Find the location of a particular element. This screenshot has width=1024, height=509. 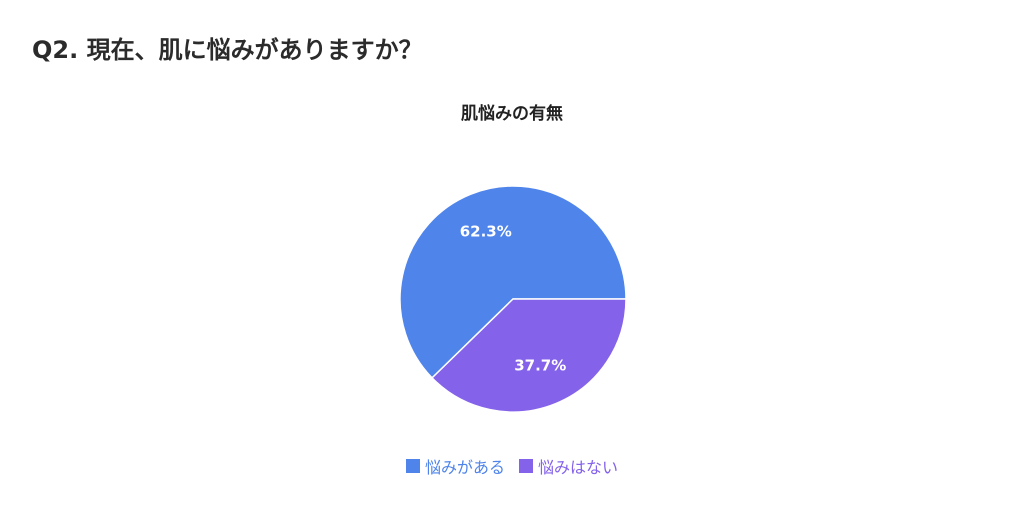

legend-item-1: 悩みがある is located at coordinates (455, 466).